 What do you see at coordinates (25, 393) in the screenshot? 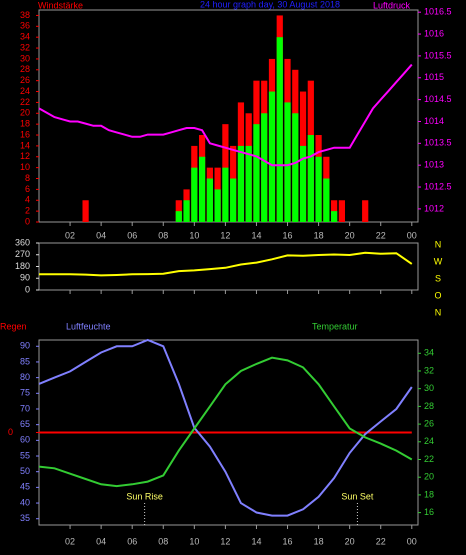
I see `y-tick-label: 75` at bounding box center [25, 393].